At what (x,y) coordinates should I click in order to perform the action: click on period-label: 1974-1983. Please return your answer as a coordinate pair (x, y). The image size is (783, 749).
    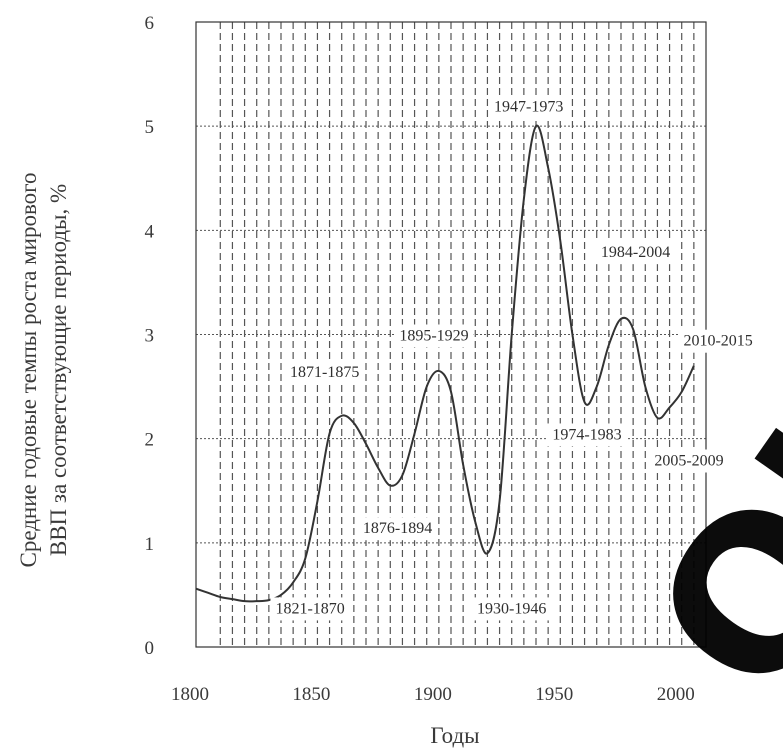
    Looking at the image, I should click on (586, 434).